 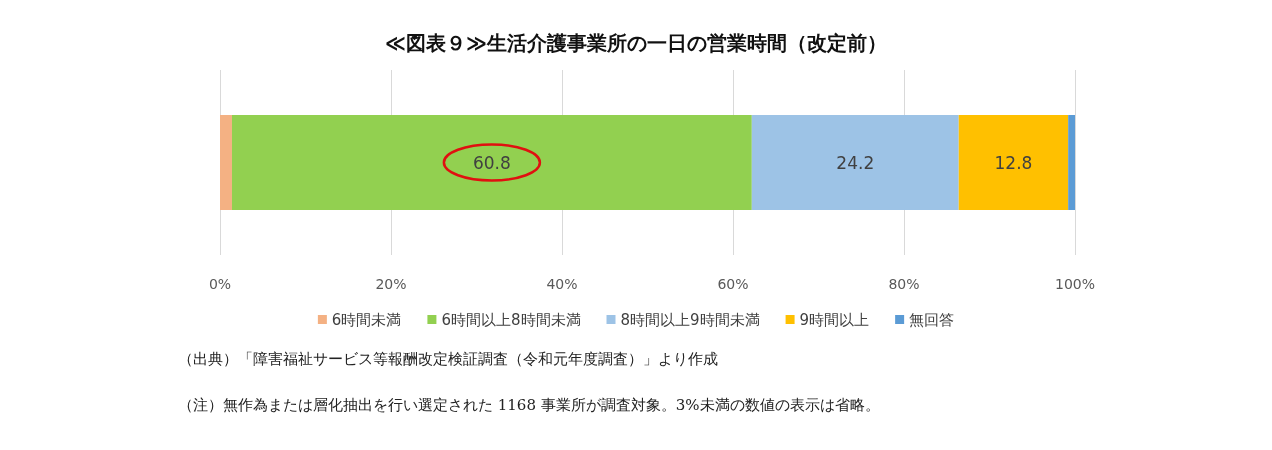 I want to click on x-tick-label: 60%, so click(x=733, y=284).